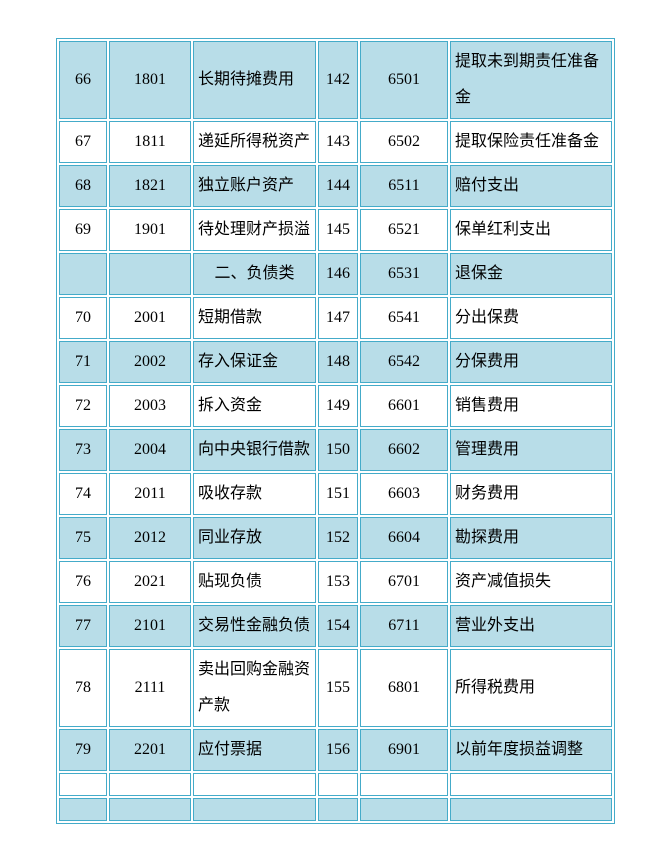 The image size is (663, 866). I want to click on account-name-cell: 拆入资金, so click(254, 406).